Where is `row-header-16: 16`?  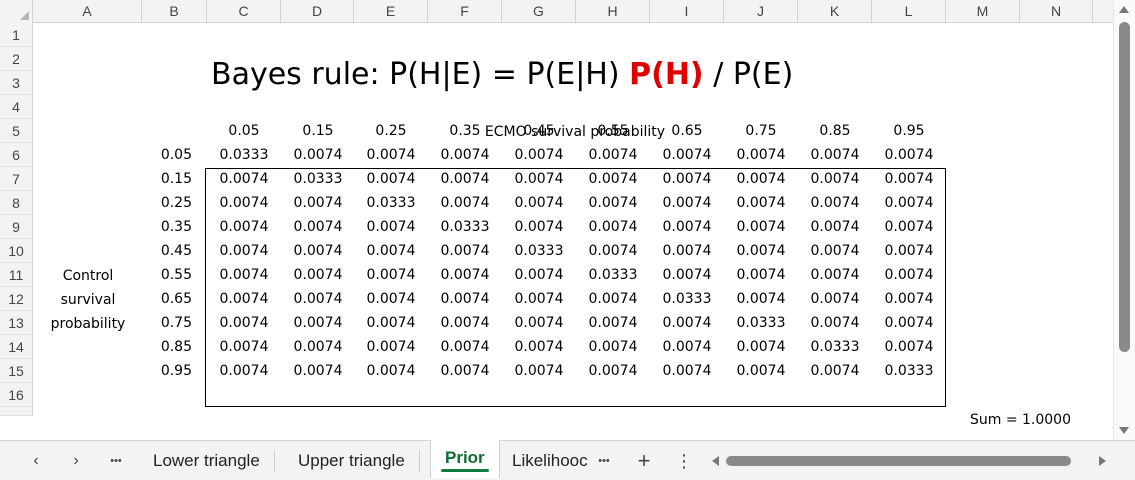
row-header-16: 16 is located at coordinates (16, 395).